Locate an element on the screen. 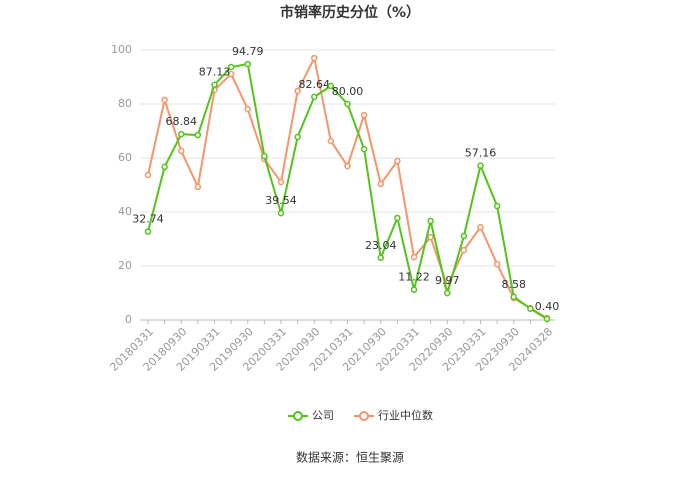 Image resolution: width=700 pixels, height=478 pixels. value-label: 9.97 is located at coordinates (447, 280).